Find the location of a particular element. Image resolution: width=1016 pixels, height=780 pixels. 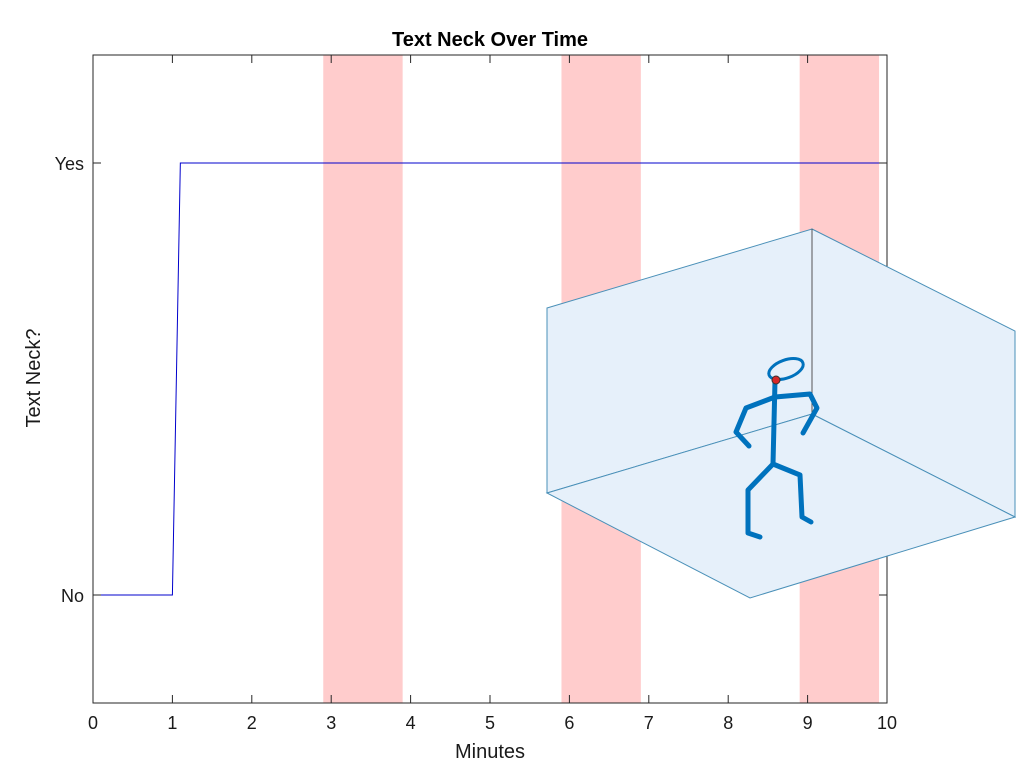

x-tick-label-3: 3 is located at coordinates (331, 723).